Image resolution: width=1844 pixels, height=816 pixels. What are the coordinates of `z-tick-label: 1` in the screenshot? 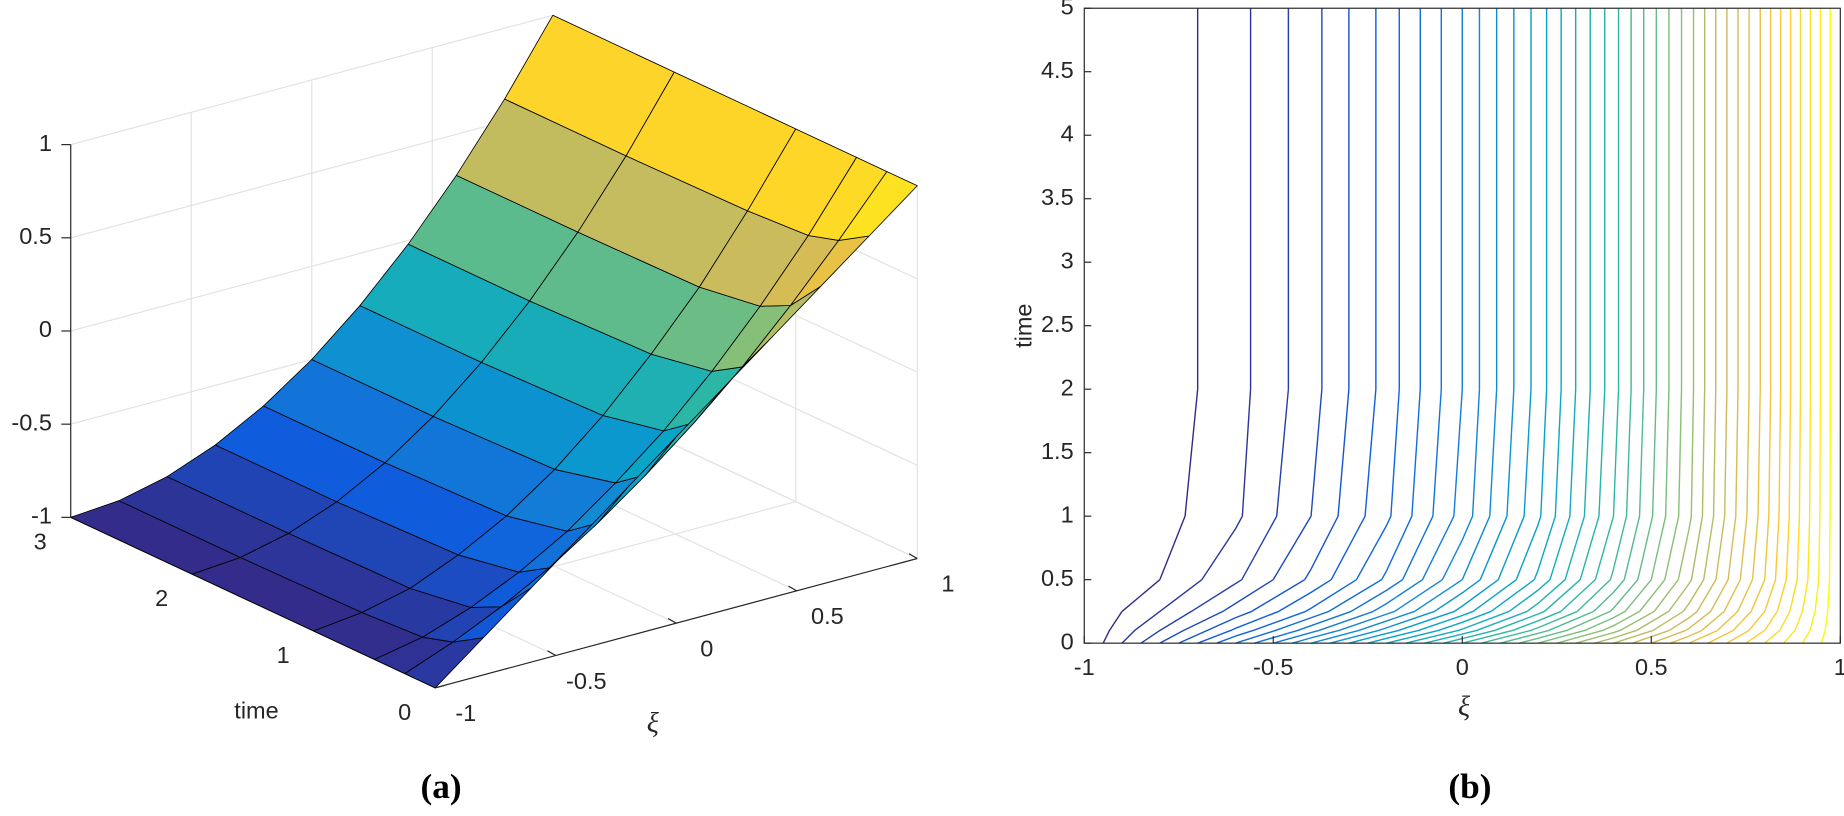 It's located at (45, 143).